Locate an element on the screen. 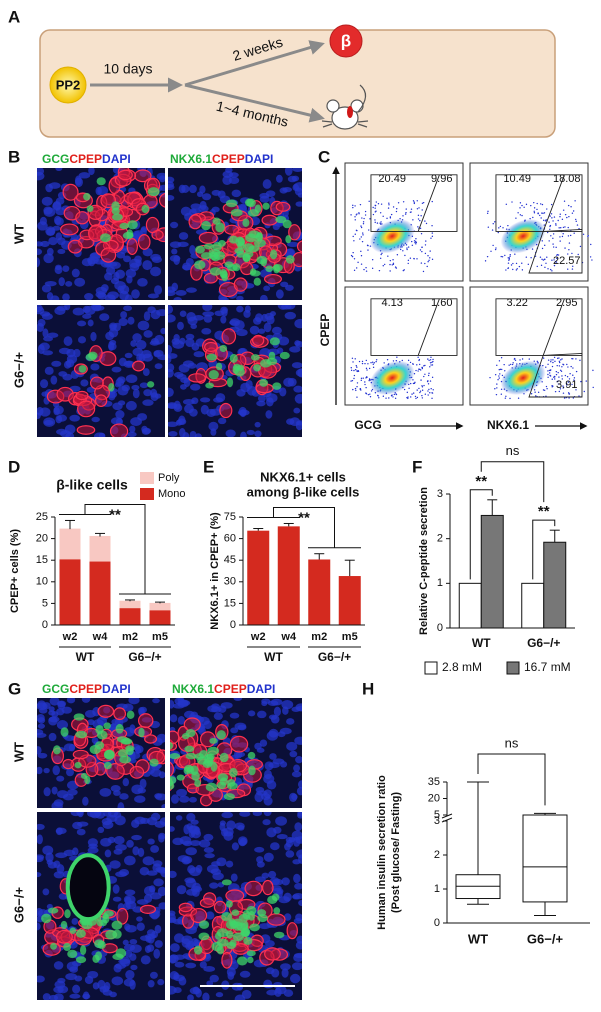 The height and width of the screenshot is (1012, 601). chart-title: NKX6.1+ cells is located at coordinates (303, 476).